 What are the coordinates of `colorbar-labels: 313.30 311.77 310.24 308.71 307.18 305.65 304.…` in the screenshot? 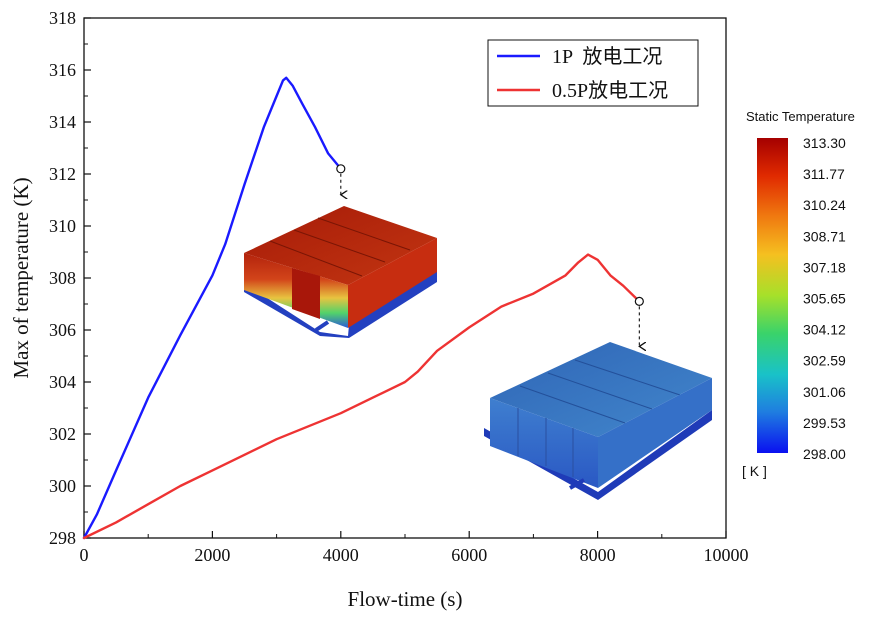 It's located at (824, 298).